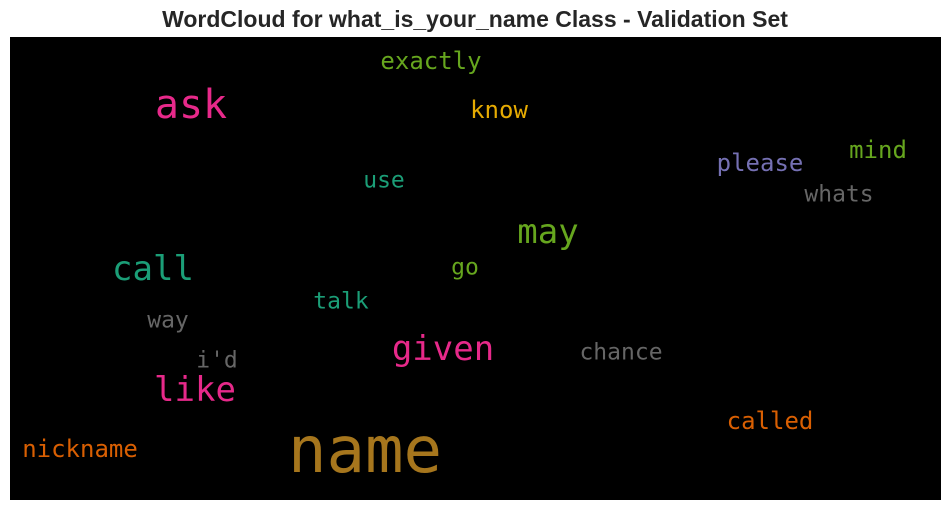  I want to click on word-exactly: exactly, so click(431, 61).